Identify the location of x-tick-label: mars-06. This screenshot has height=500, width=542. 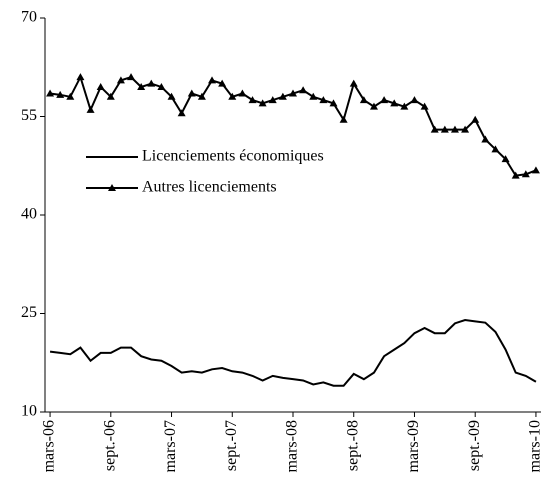
(49, 446).